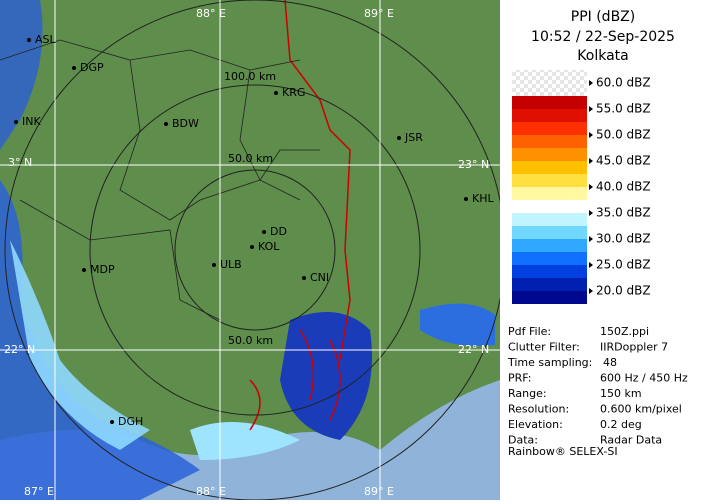  What do you see at coordinates (529, 331) in the screenshot?
I see `info-key: Pdf File:` at bounding box center [529, 331].